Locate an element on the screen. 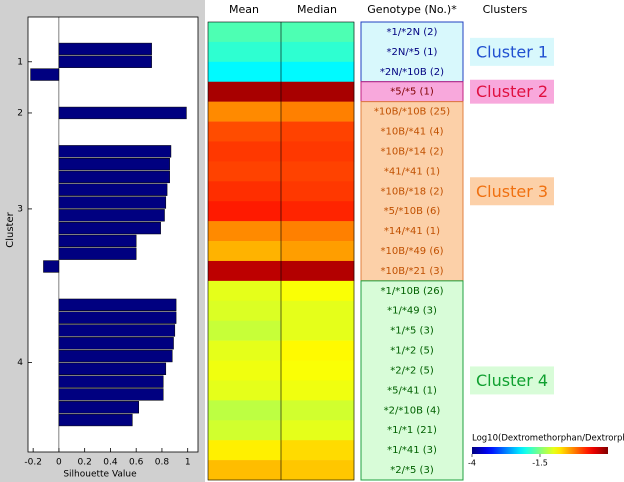 The width and height of the screenshot is (624, 482). genotype-label: *2/*2 (5) is located at coordinates (412, 370).